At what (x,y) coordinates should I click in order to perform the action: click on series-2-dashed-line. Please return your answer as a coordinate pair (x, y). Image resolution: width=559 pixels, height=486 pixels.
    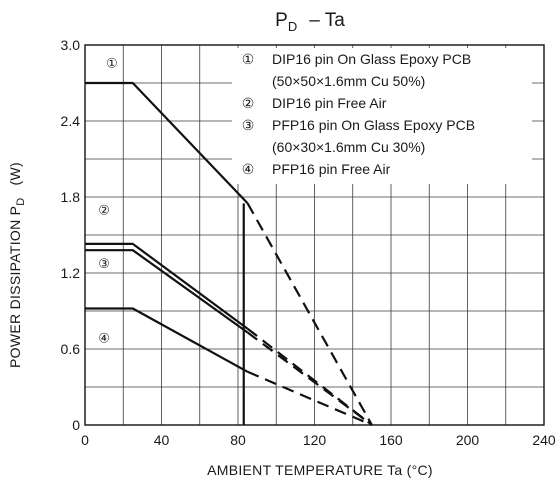
    Looking at the image, I should click on (309, 376).